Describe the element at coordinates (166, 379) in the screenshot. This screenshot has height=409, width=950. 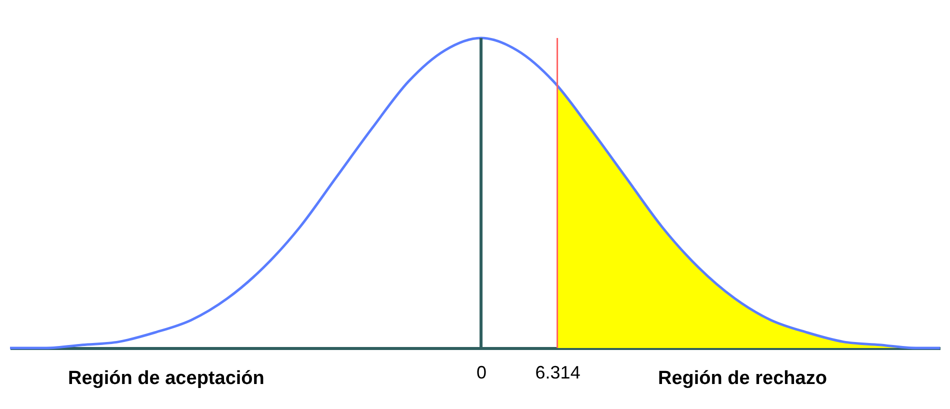
I see `text: Región de aceptación` at that location.